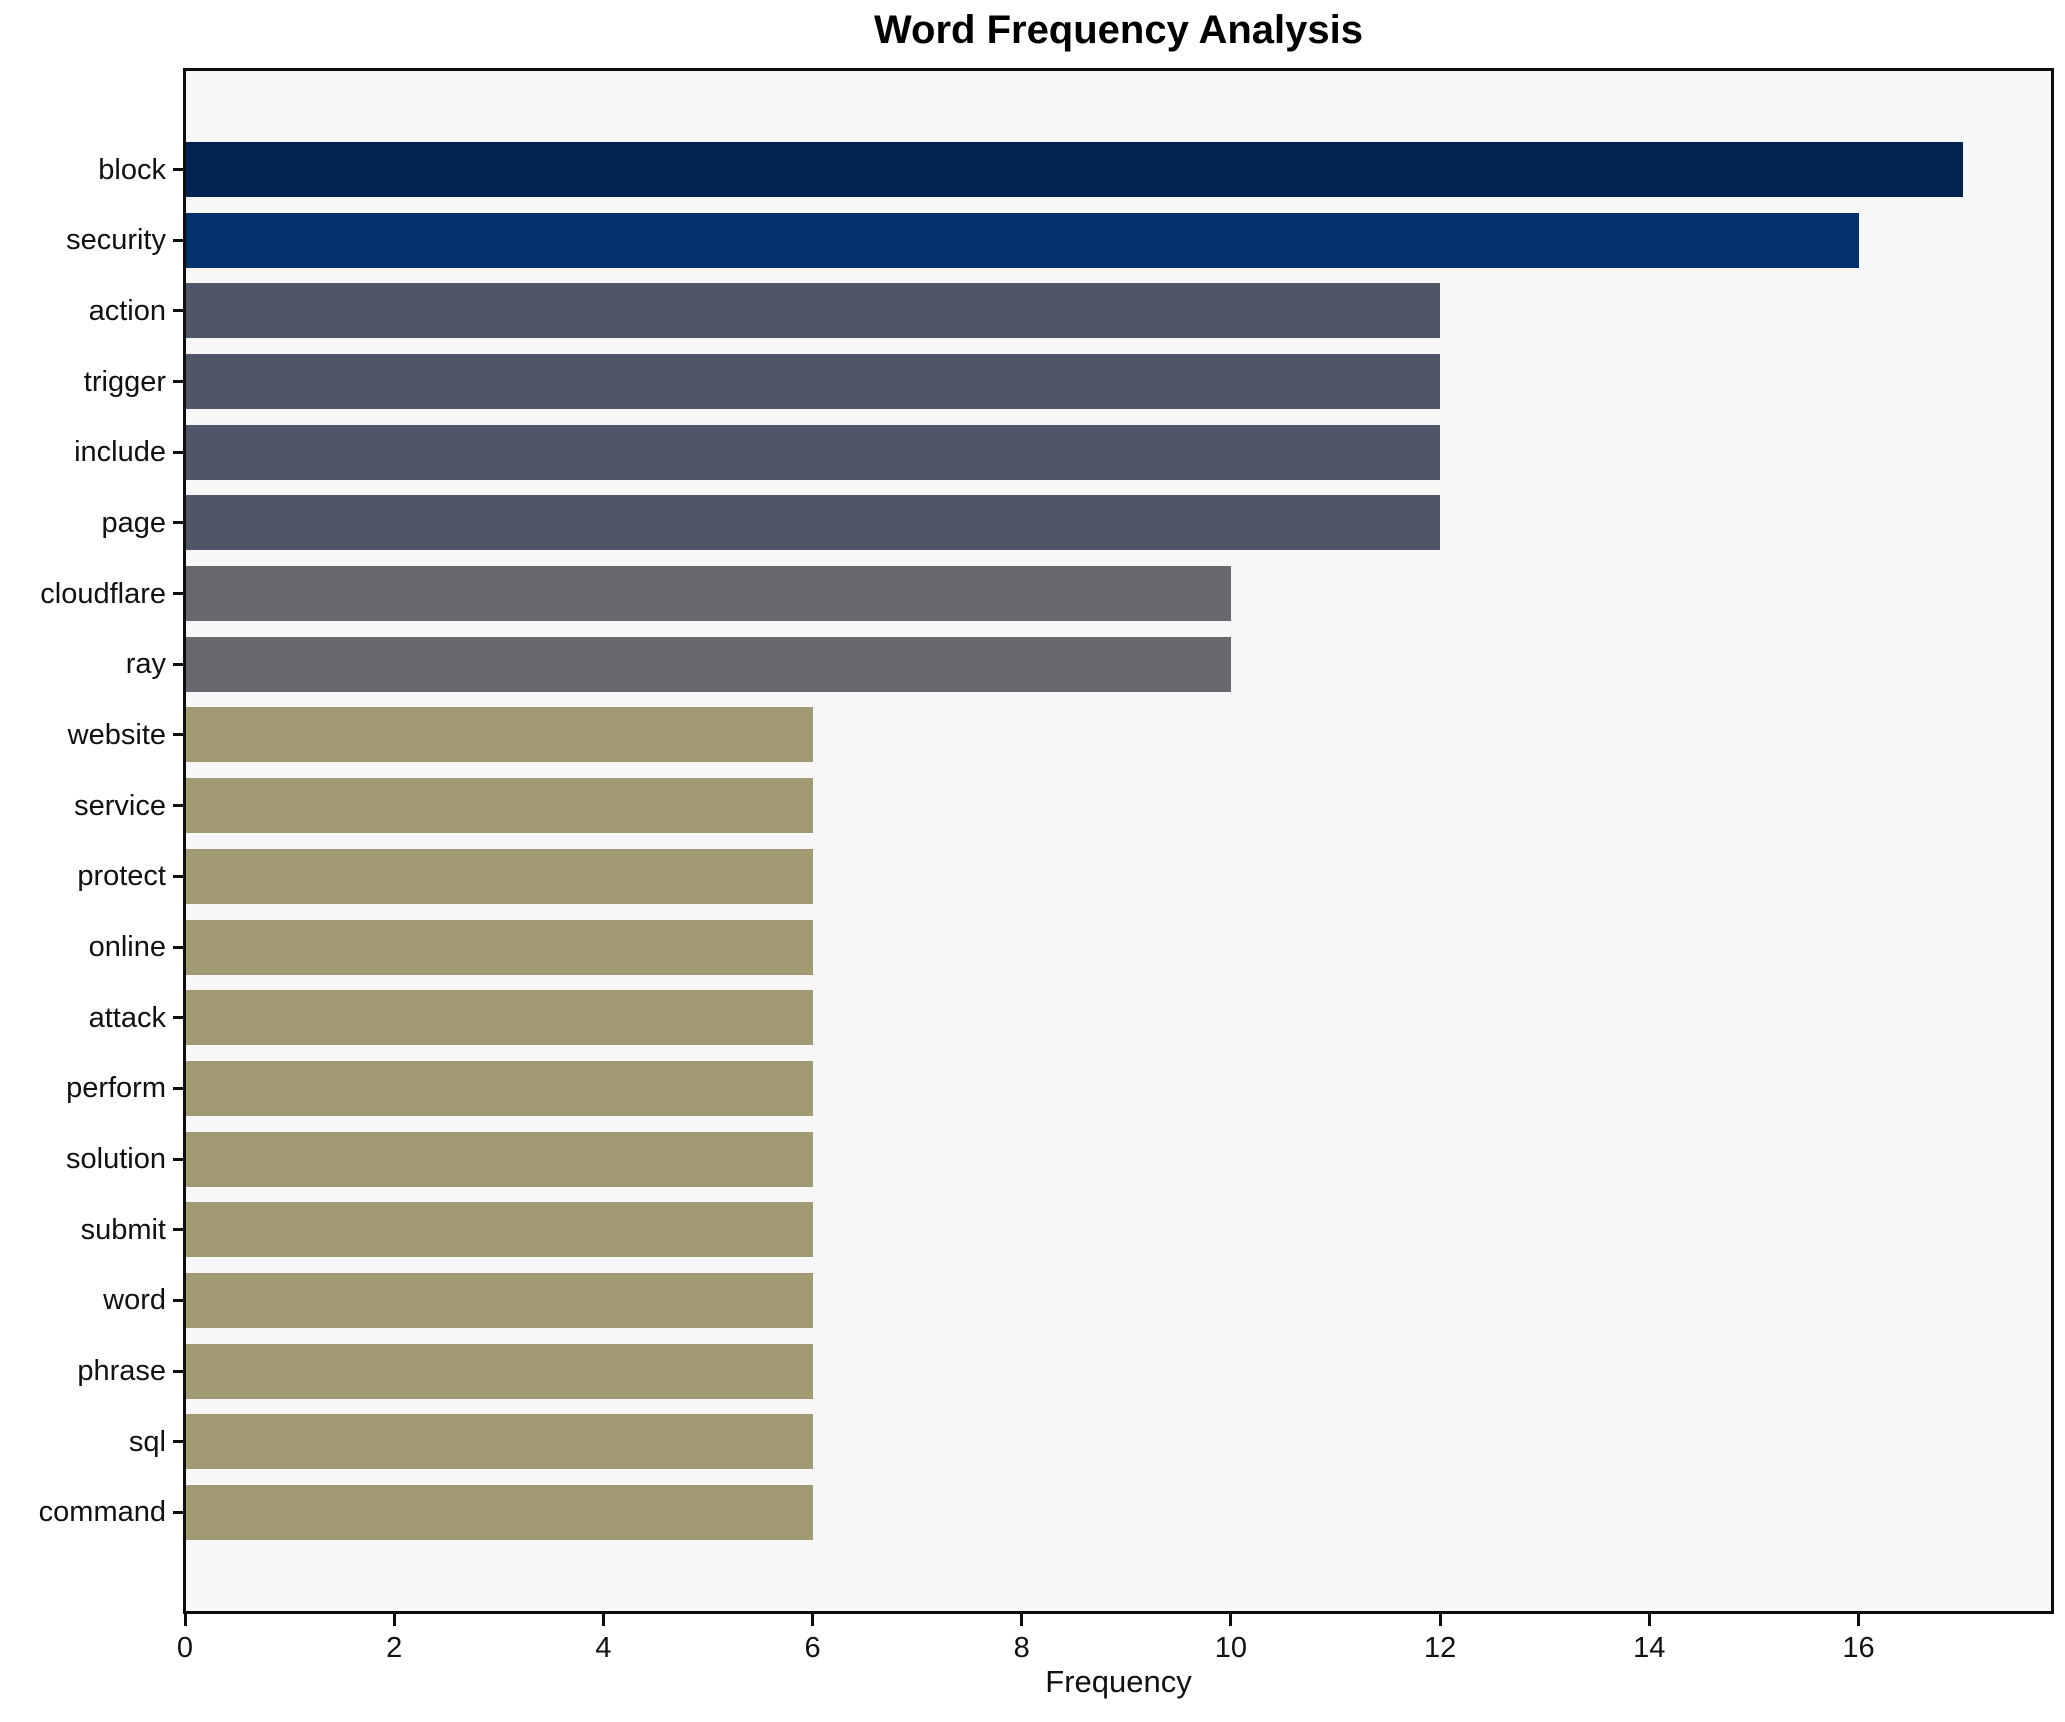  Describe the element at coordinates (812, 1648) in the screenshot. I see `x-tick-label-6: 6` at that location.